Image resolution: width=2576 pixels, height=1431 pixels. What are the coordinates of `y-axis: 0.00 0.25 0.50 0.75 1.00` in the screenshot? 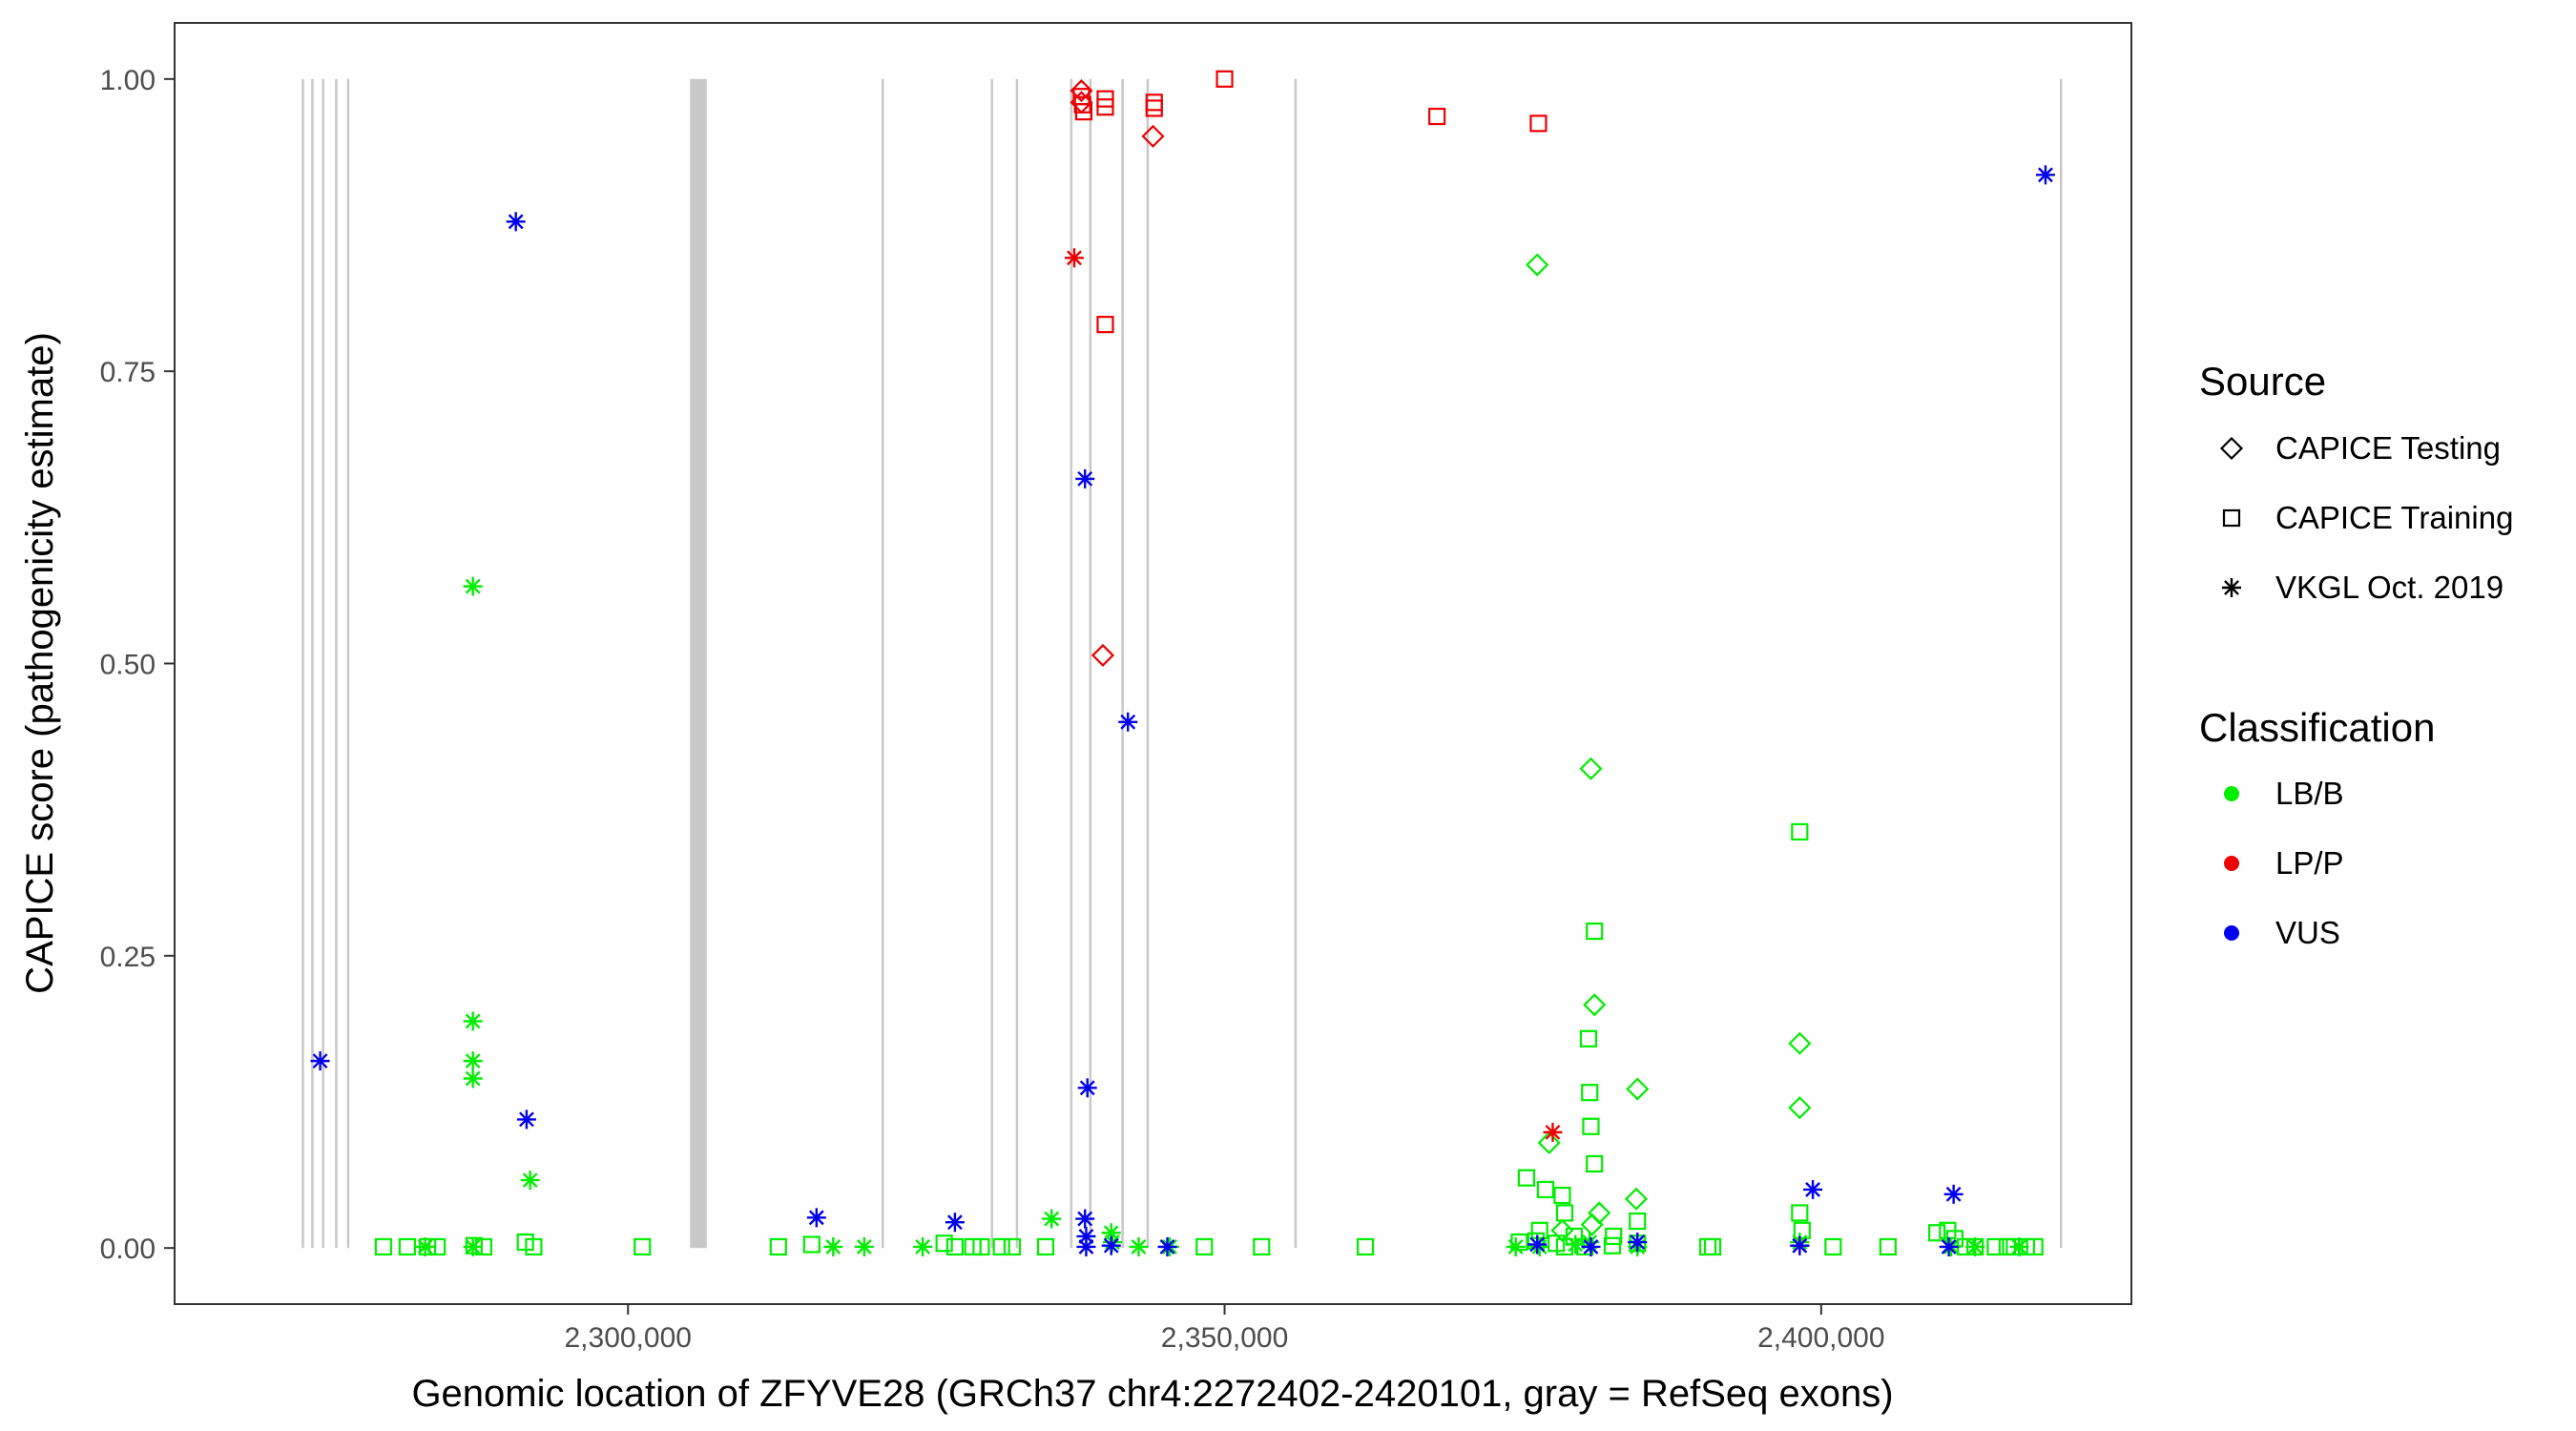 It's located at (137, 665).